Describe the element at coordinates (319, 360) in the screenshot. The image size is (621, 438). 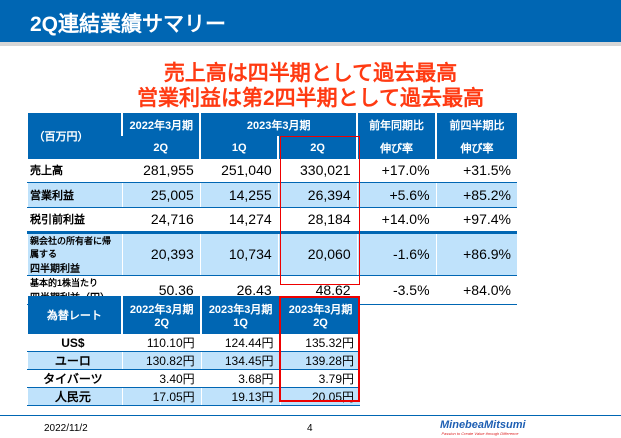
I see `rate-cell: 139.28円` at that location.